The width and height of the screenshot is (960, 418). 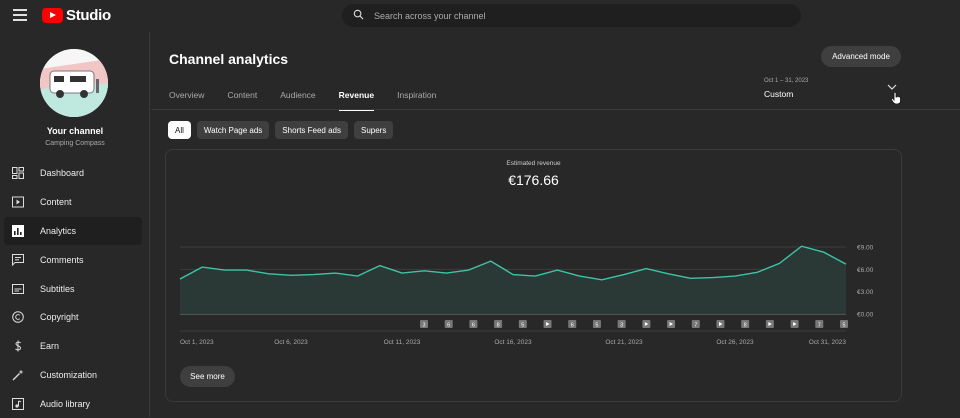 I want to click on subtitles-icon, so click(x=18, y=289).